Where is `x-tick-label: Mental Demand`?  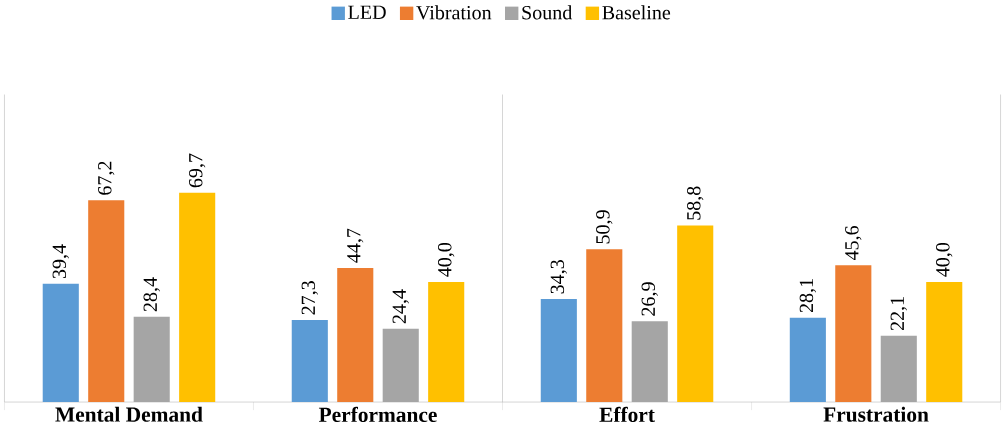
x-tick-label: Mental Demand is located at coordinates (129, 415).